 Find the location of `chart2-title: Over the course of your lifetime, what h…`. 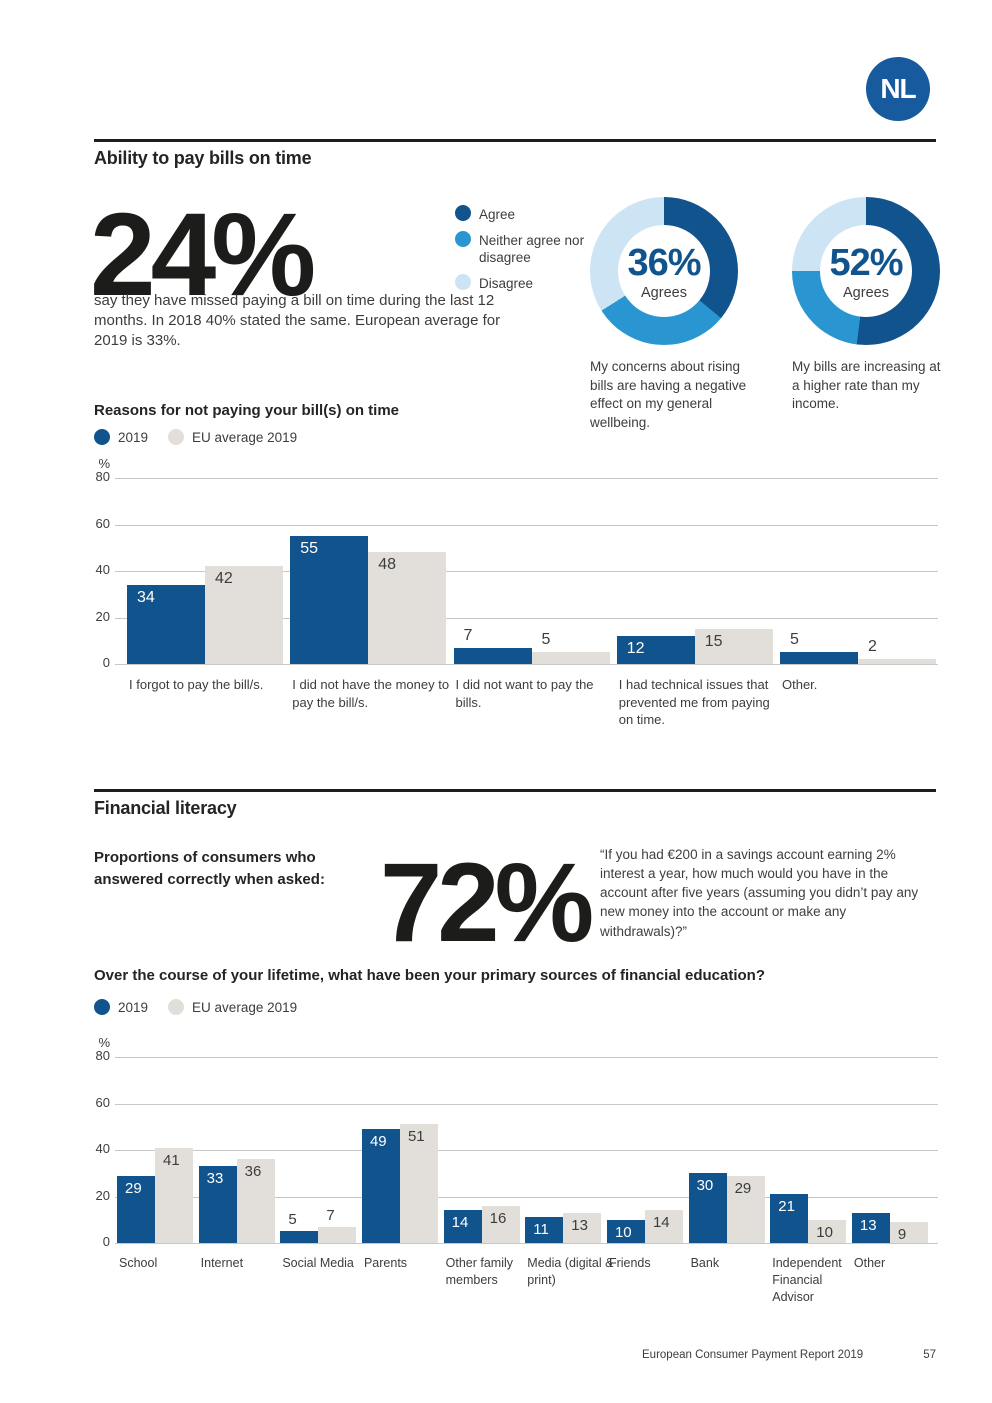

chart2-title: Over the course of your lifetime, what h… is located at coordinates (430, 975).